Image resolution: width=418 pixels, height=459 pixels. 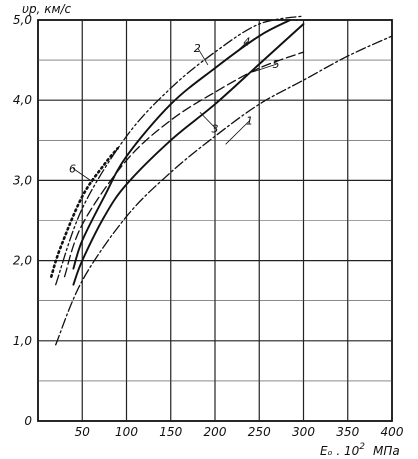 I want to click on x-axis-label: Eₒ . 102 МПа, so click(x=360, y=450).